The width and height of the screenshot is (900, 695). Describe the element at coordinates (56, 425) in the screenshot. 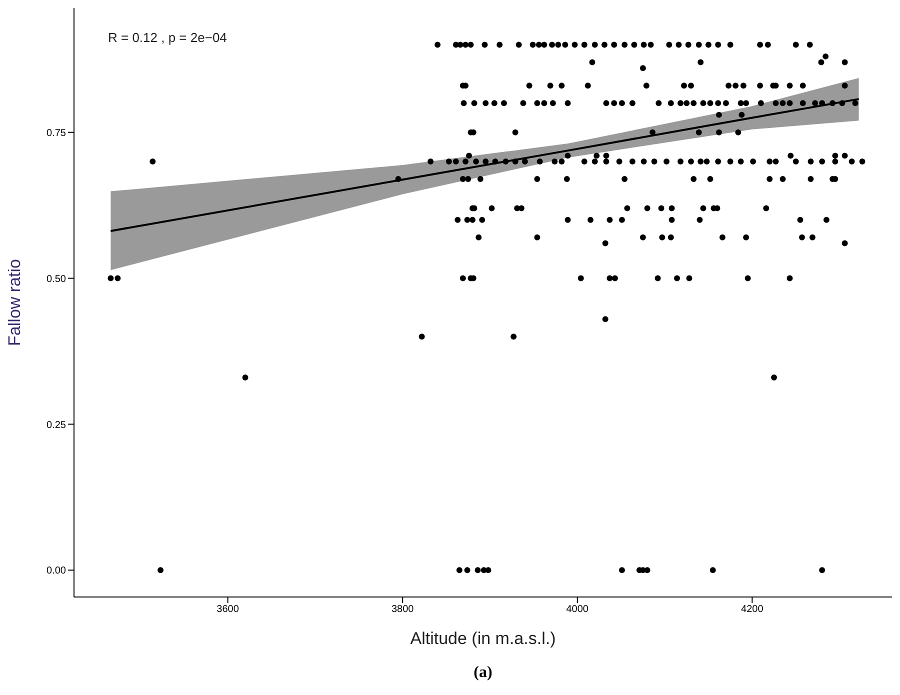

I see `y-tick-label: 0.25` at that location.